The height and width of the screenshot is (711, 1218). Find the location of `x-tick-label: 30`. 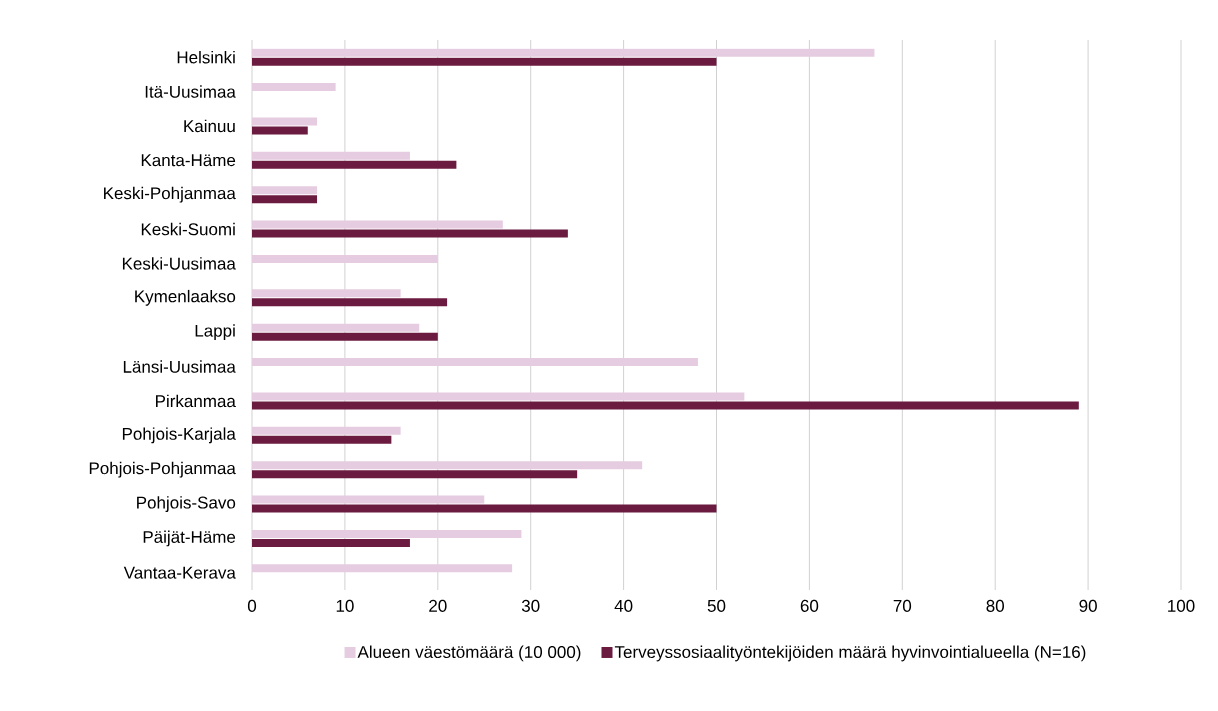

x-tick-label: 30 is located at coordinates (530, 605).